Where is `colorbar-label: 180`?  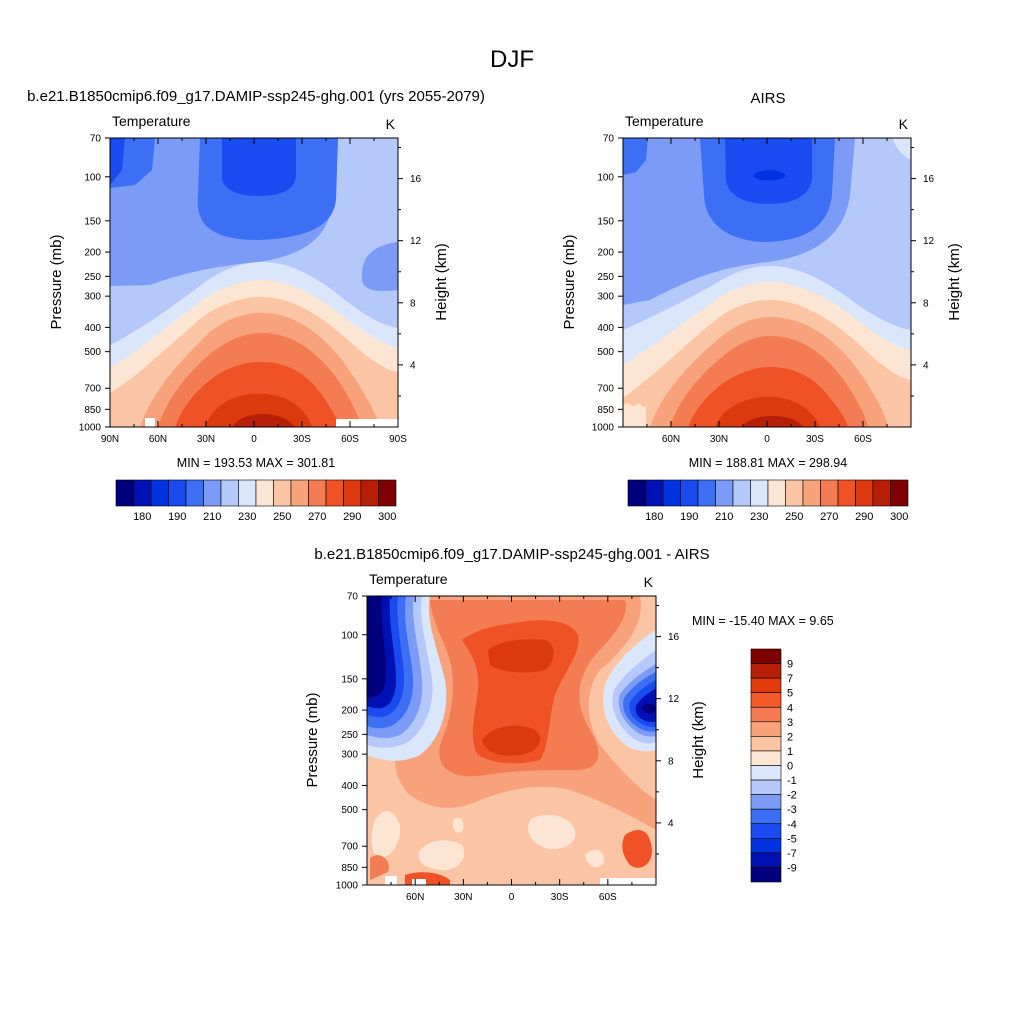 colorbar-label: 180 is located at coordinates (654, 517).